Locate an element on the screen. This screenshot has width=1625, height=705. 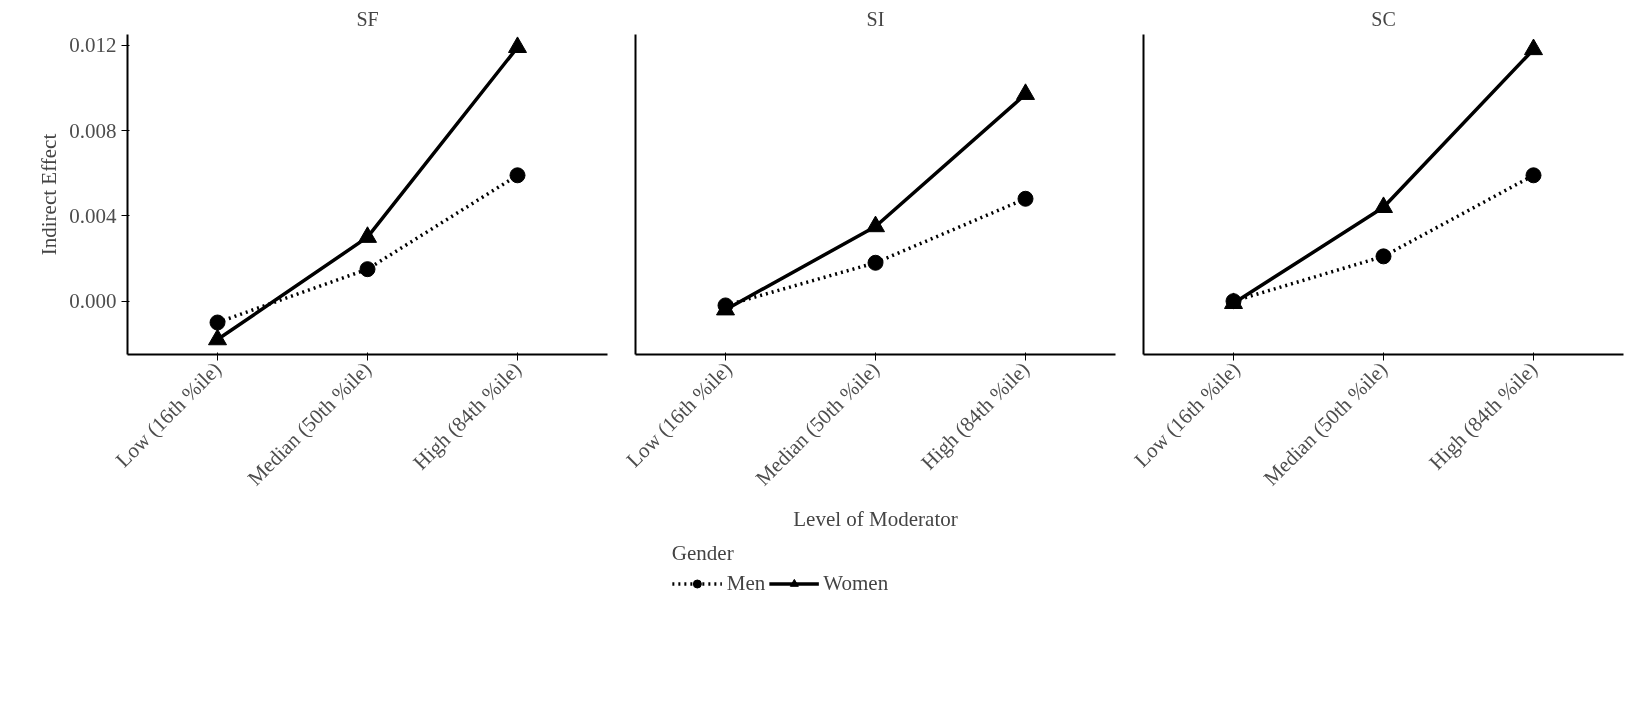
legend-label: Men is located at coordinates (746, 583).